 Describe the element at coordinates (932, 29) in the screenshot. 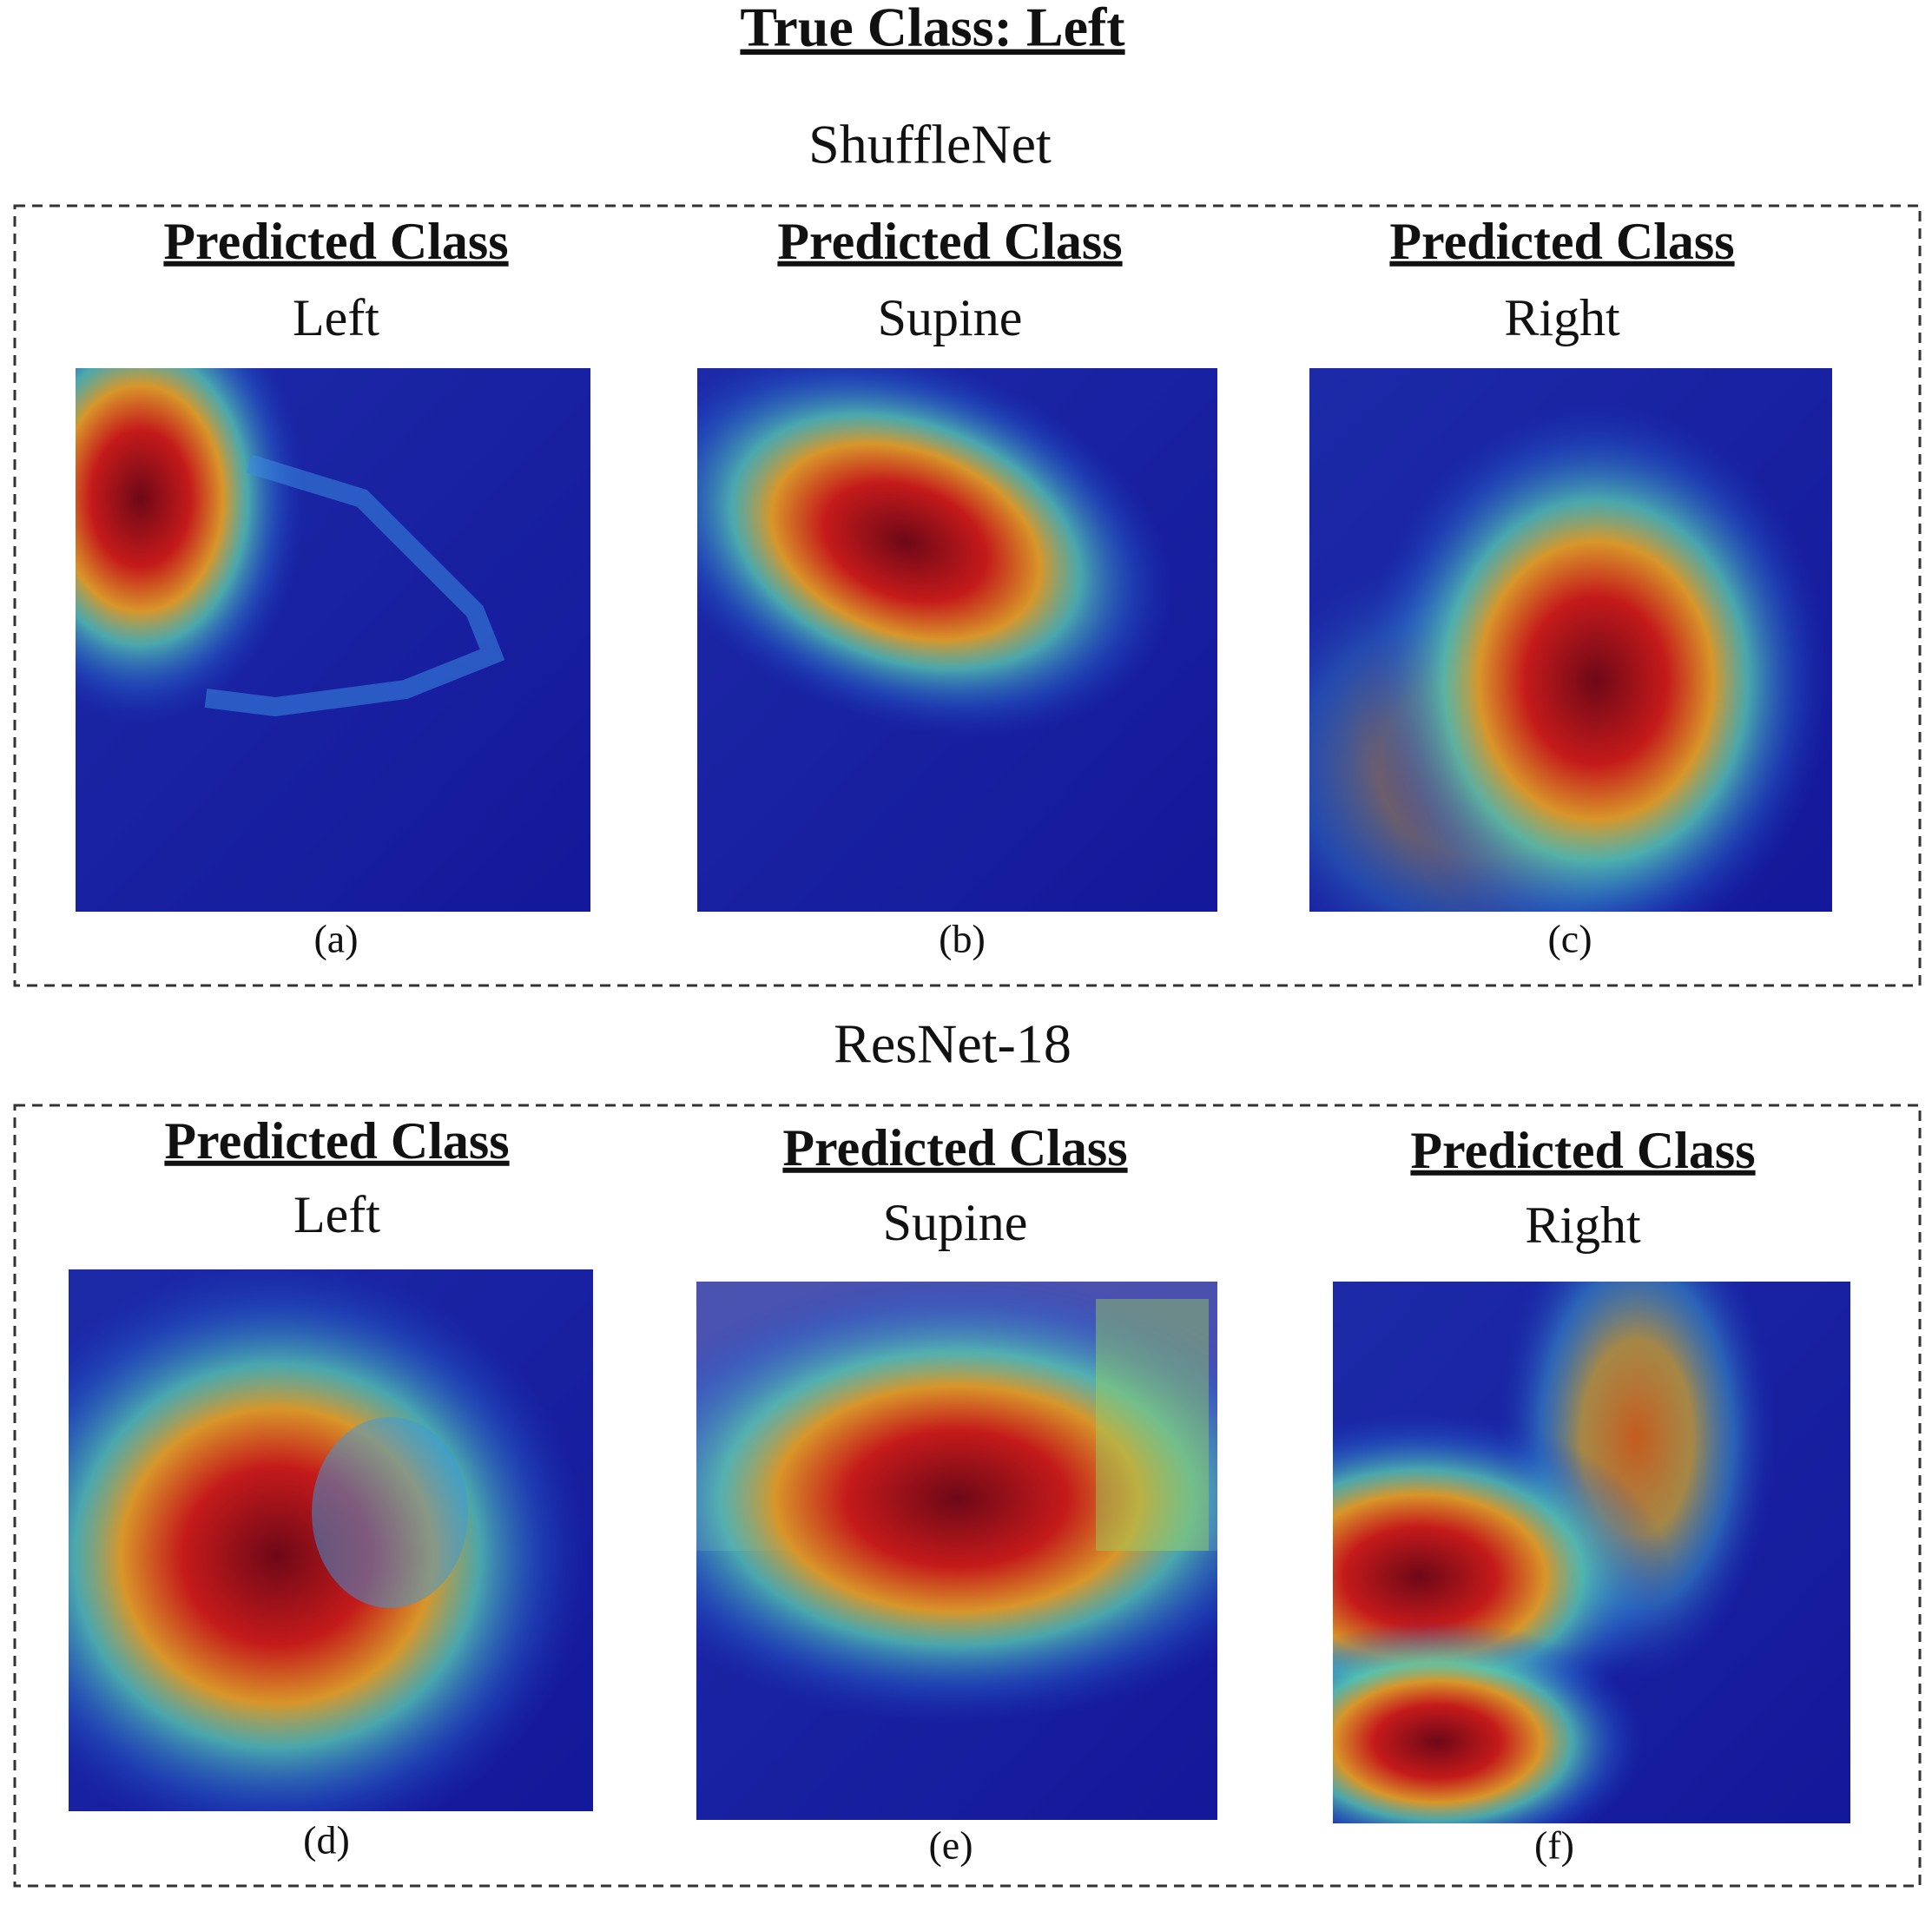

I see `figure-title: True Class: Left` at that location.